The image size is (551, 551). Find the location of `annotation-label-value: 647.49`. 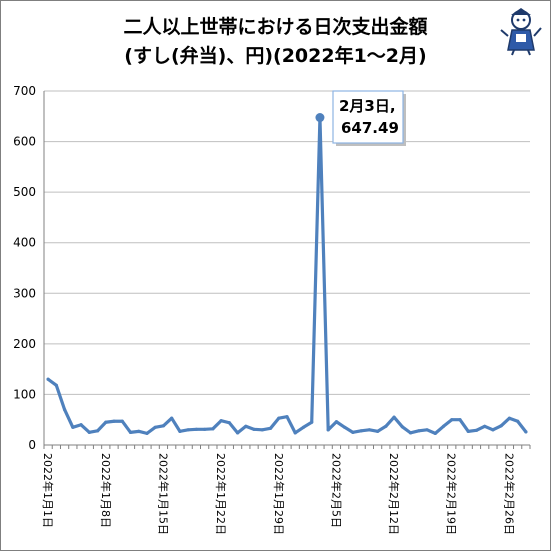

annotation-label-value: 647.49 is located at coordinates (370, 128).